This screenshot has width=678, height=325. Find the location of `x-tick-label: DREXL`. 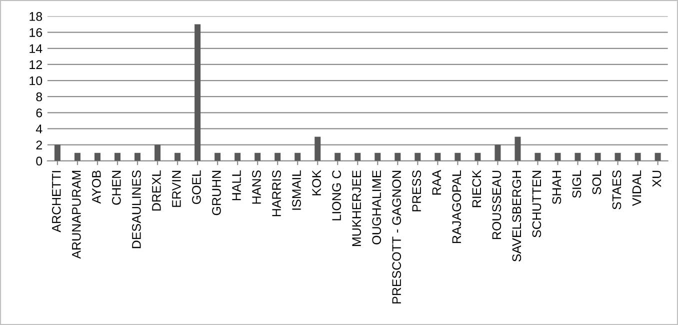

x-tick-label: DREXL is located at coordinates (156, 190).